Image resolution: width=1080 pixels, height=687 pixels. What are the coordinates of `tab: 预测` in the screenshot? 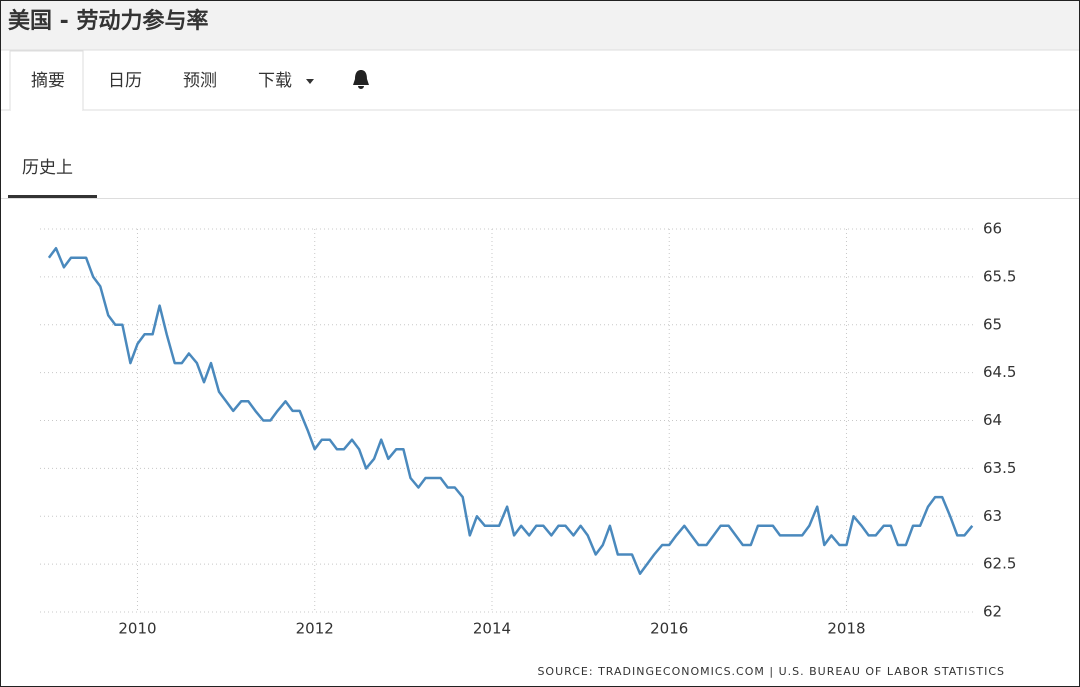 It's located at (200, 81).